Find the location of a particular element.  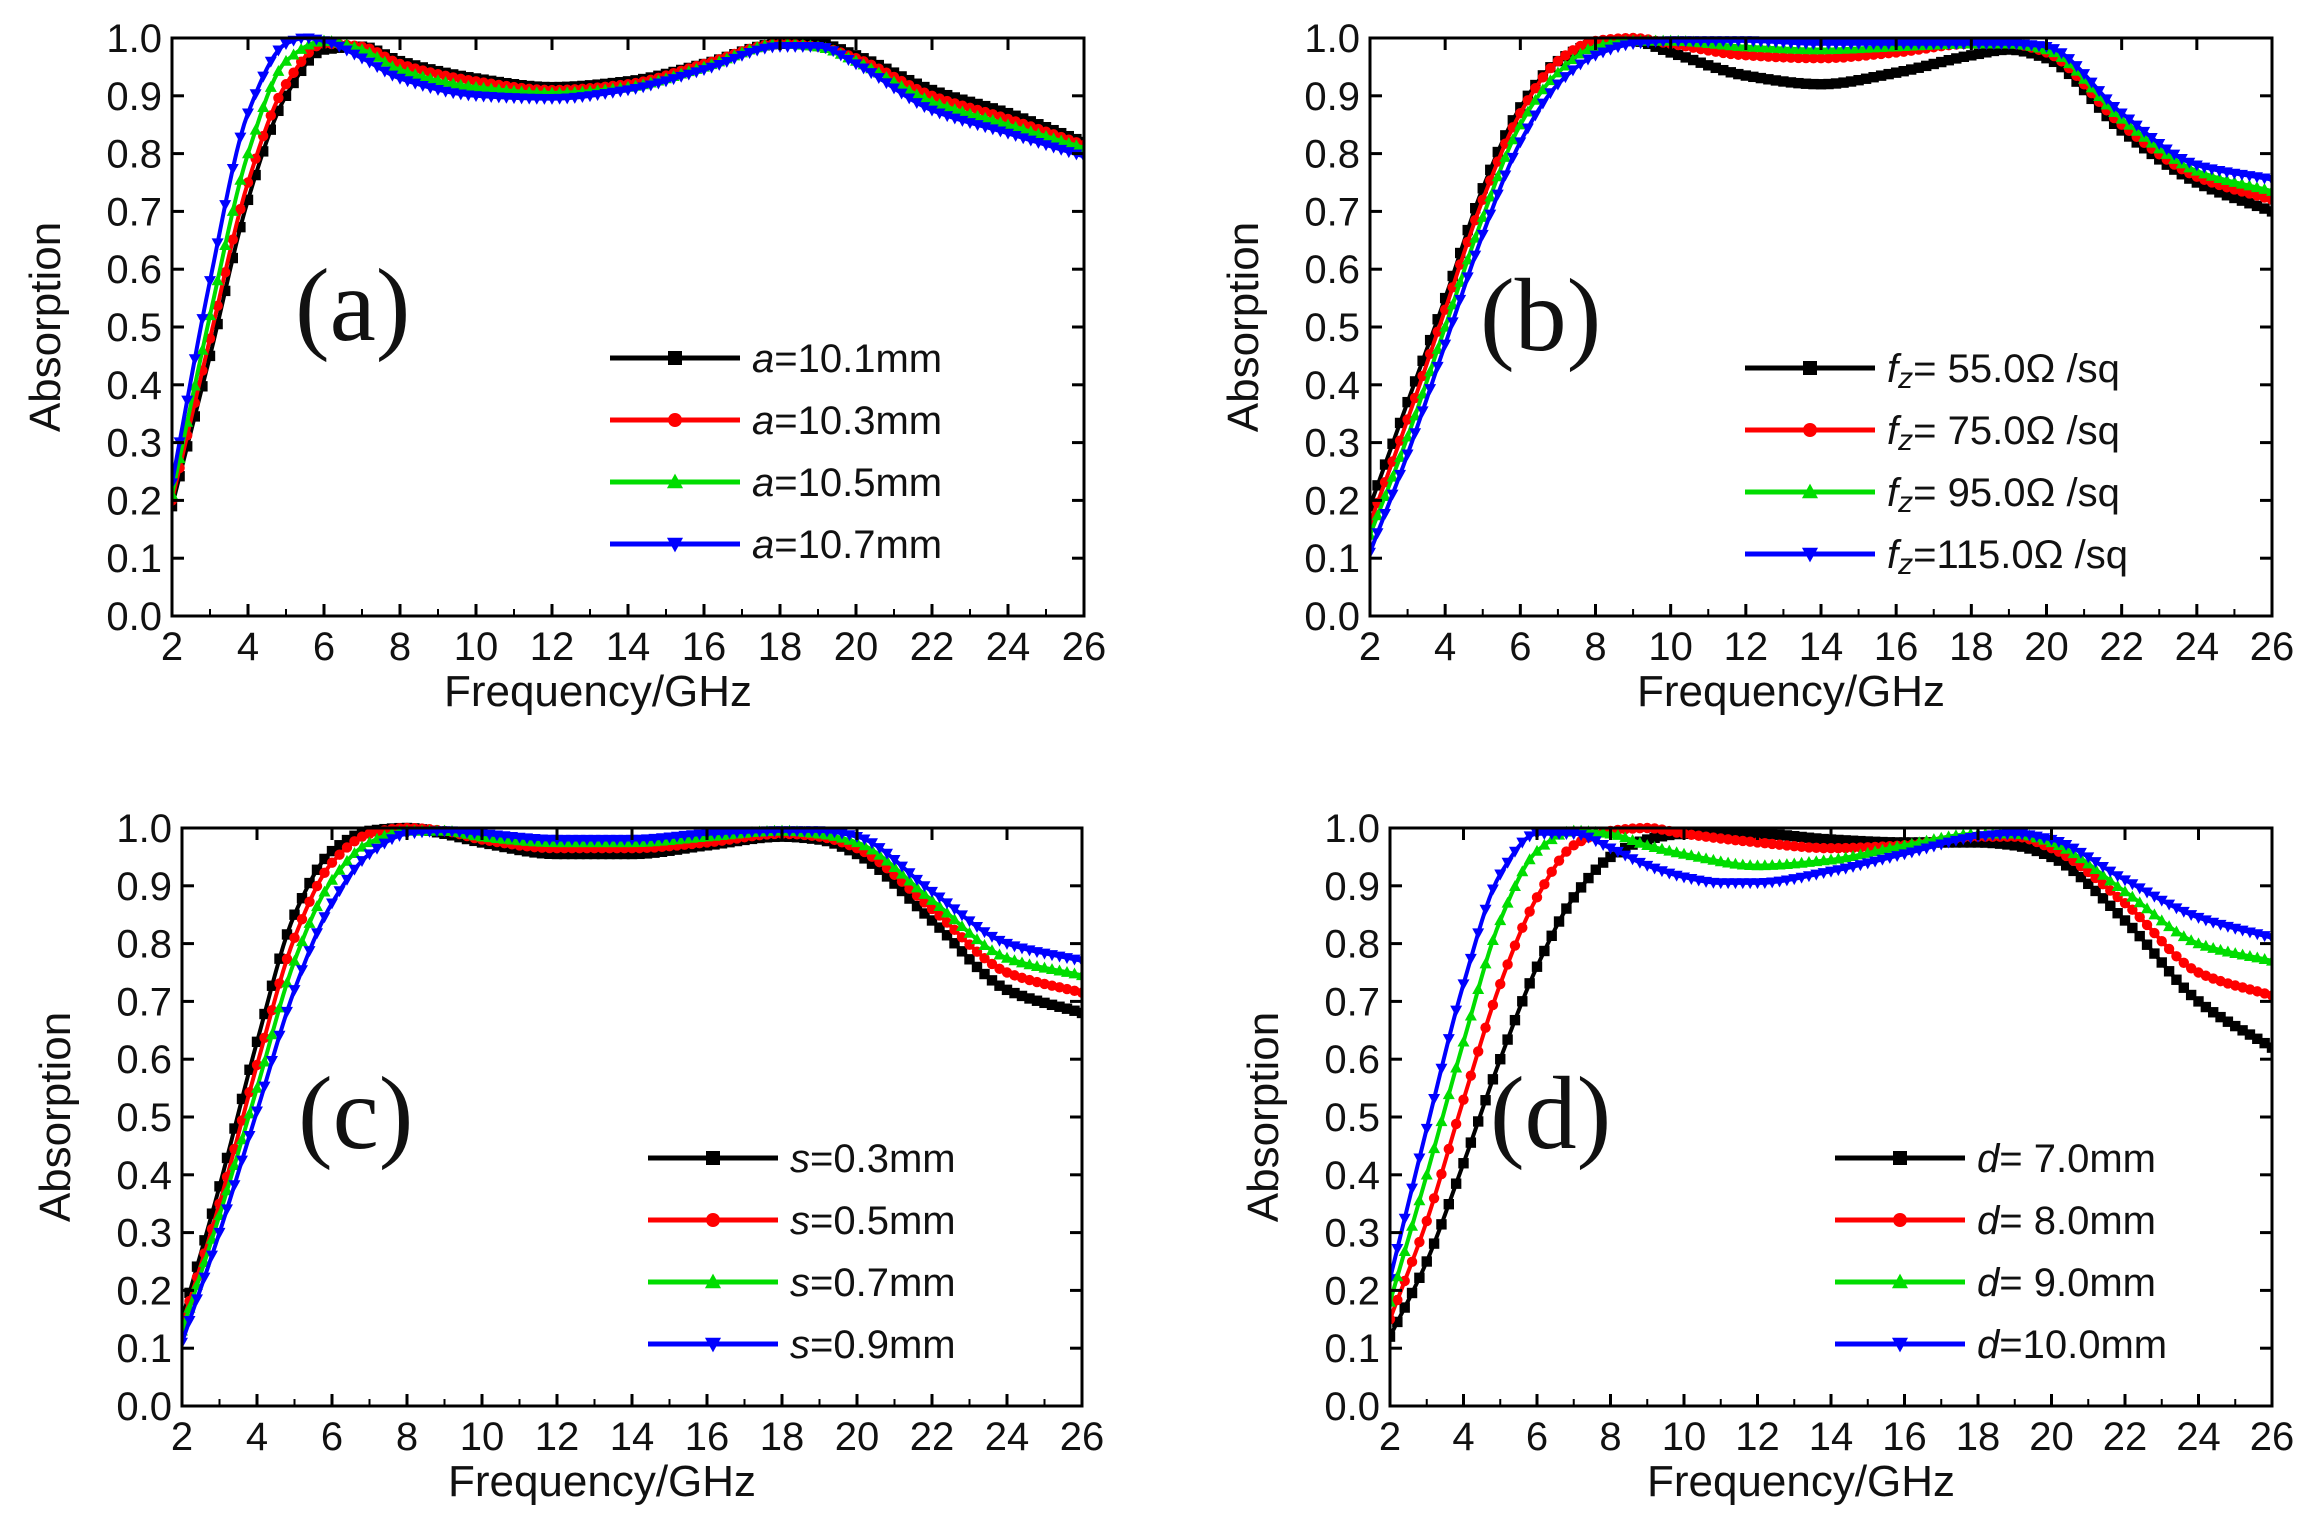

x-axis-label: Frequency/GHz is located at coordinates (598, 691).